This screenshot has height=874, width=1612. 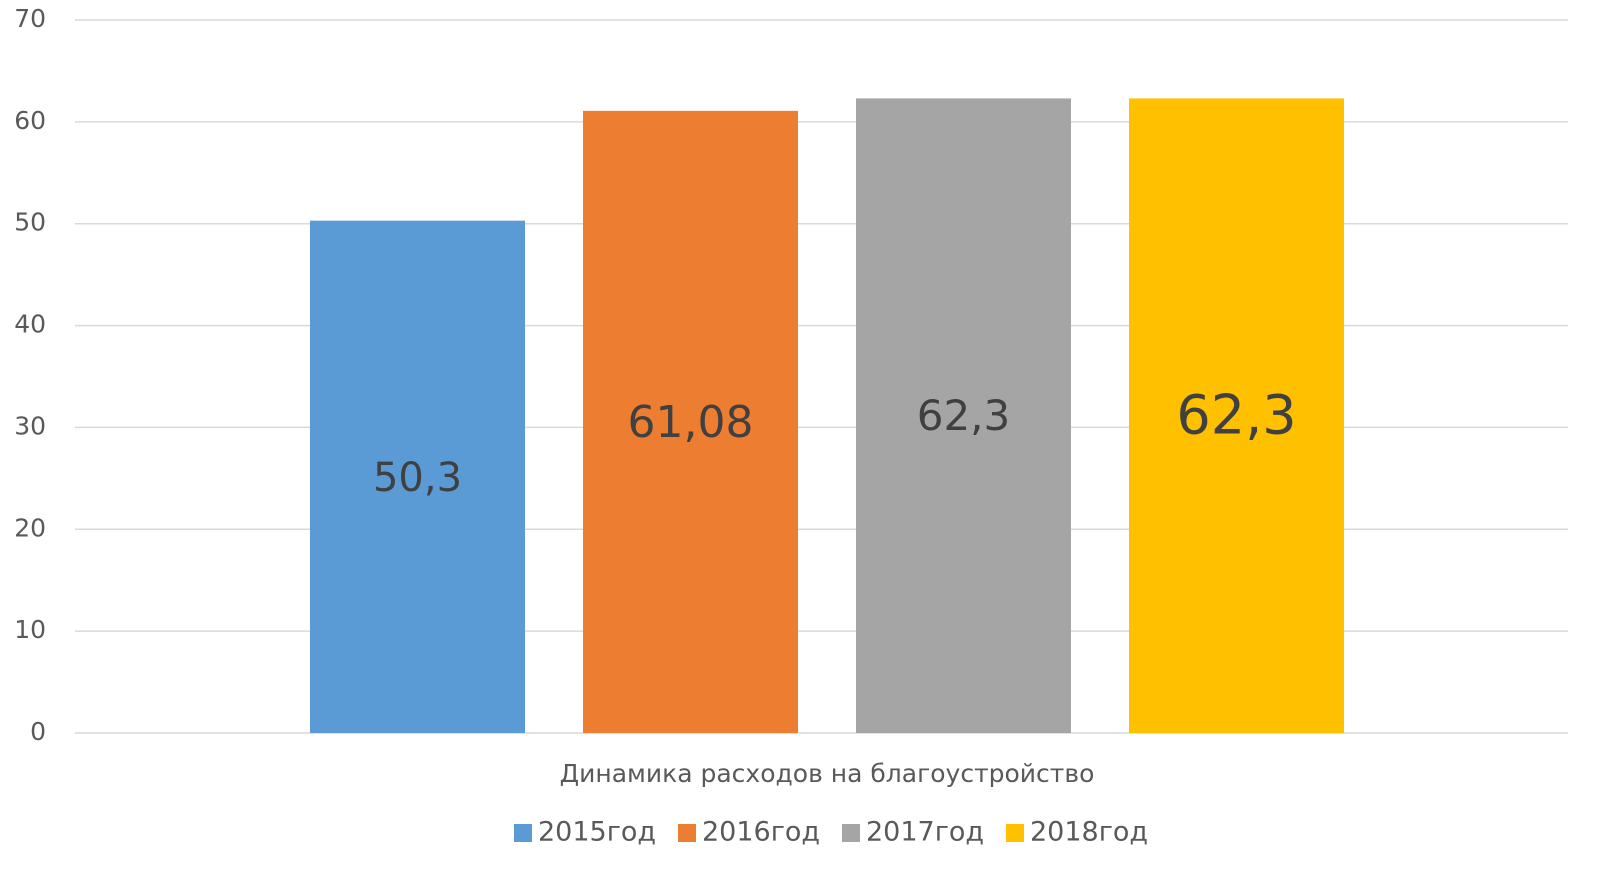 I want to click on legend-label: 2015год, so click(x=597, y=832).